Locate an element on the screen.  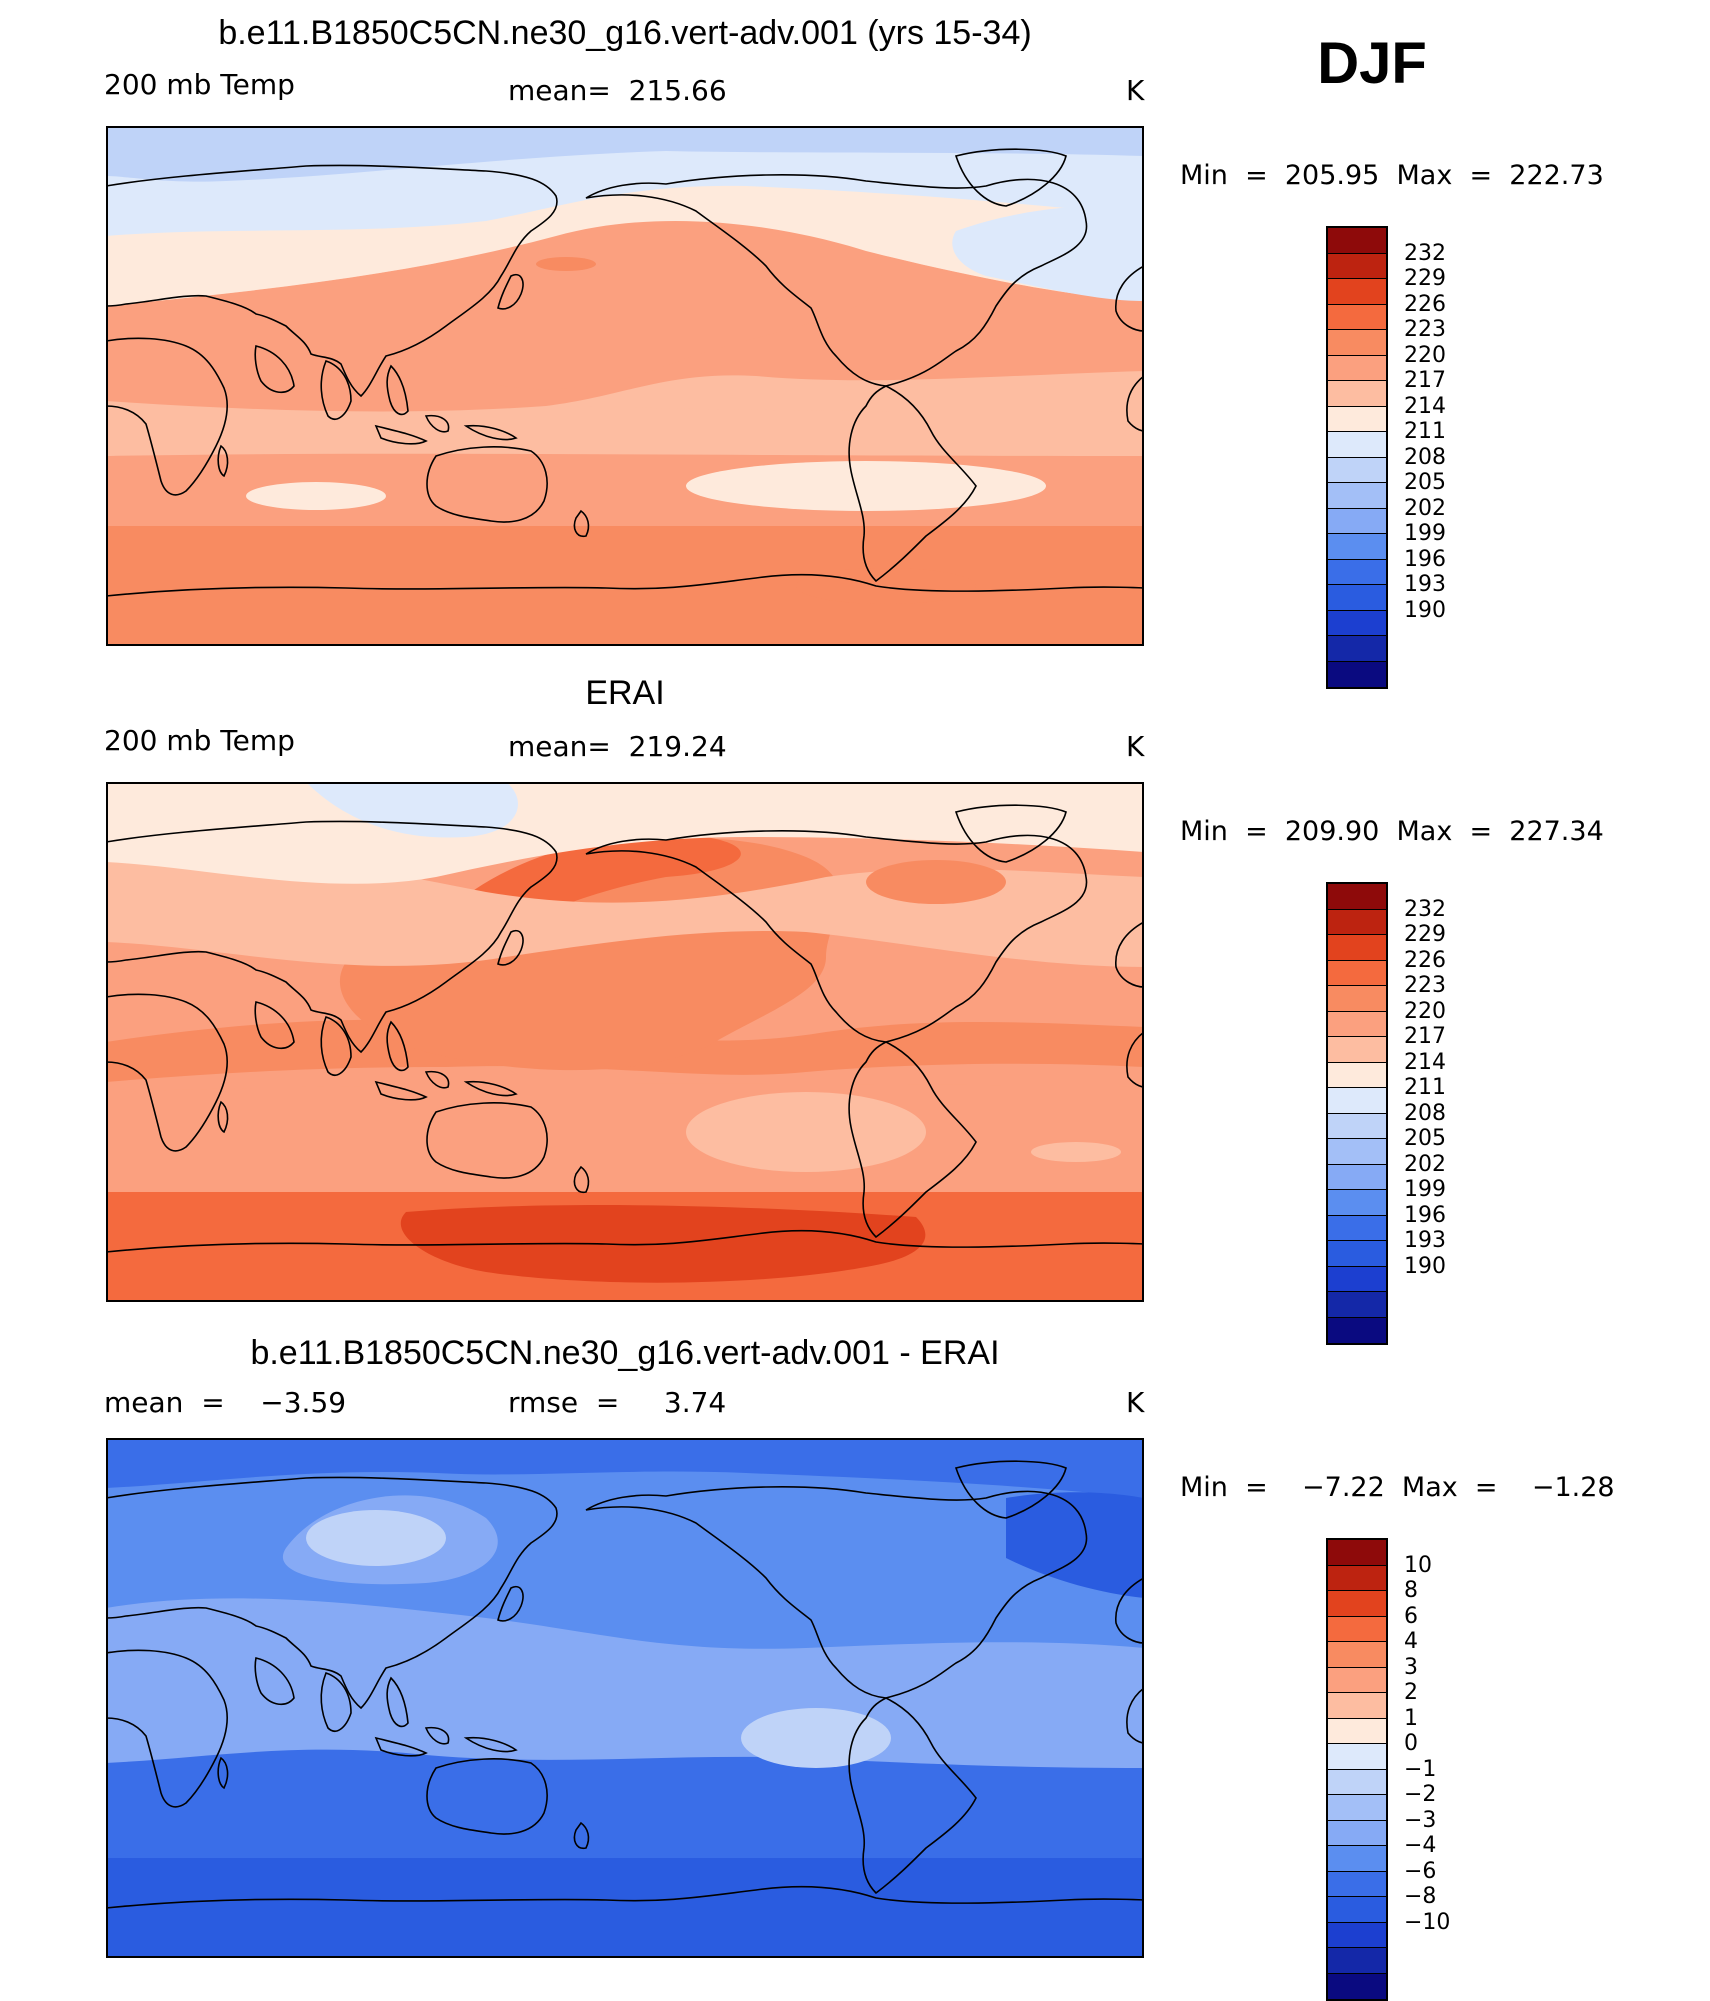
panel-2-units: K is located at coordinates (1135, 746).